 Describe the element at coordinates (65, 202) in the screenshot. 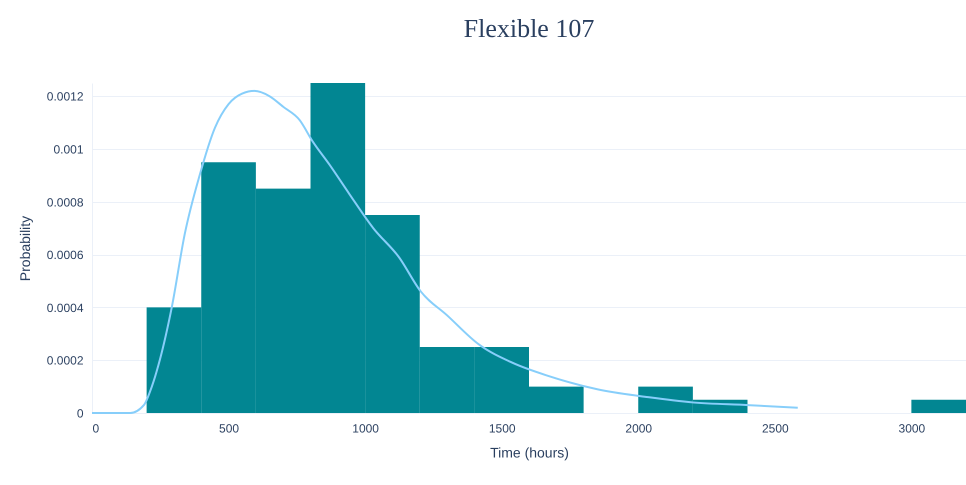

I see `y-tick-label: 0.0008` at that location.